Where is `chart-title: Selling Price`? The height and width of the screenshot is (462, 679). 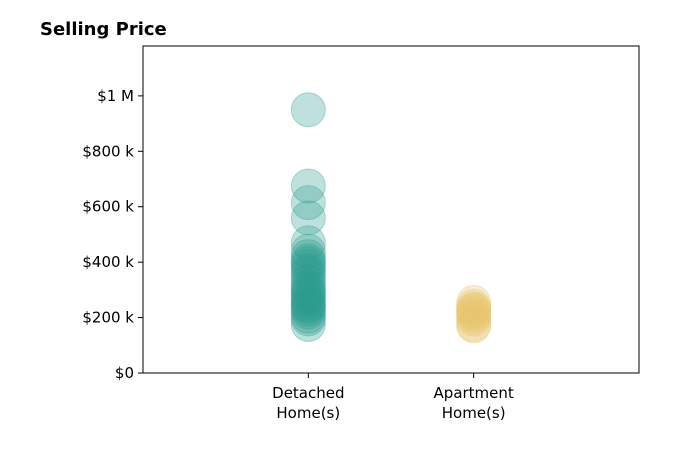 chart-title: Selling Price is located at coordinates (103, 29).